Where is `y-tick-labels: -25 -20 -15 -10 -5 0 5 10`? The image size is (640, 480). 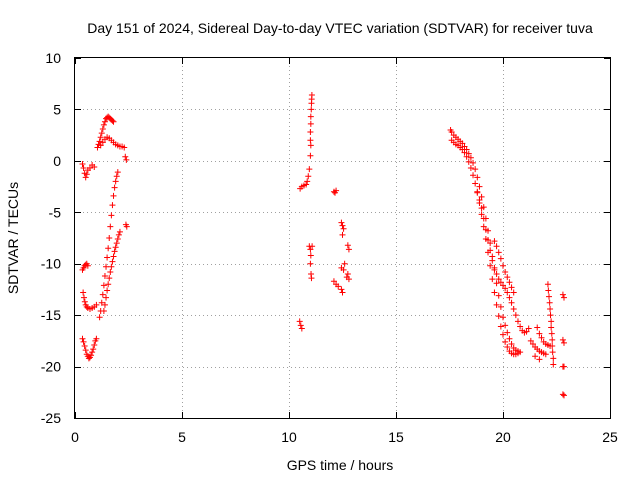 y-tick-labels: -25 -20 -15 -10 -5 0 5 10 is located at coordinates (51, 238).